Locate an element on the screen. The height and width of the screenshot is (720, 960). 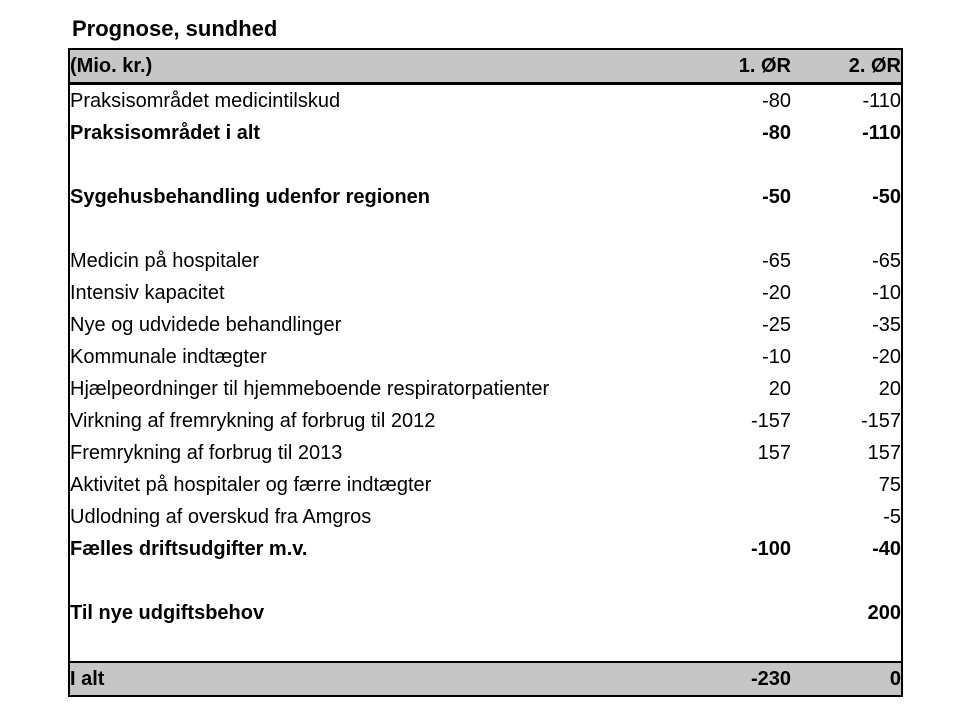
row-value-or1: -25 is located at coordinates (776, 325).